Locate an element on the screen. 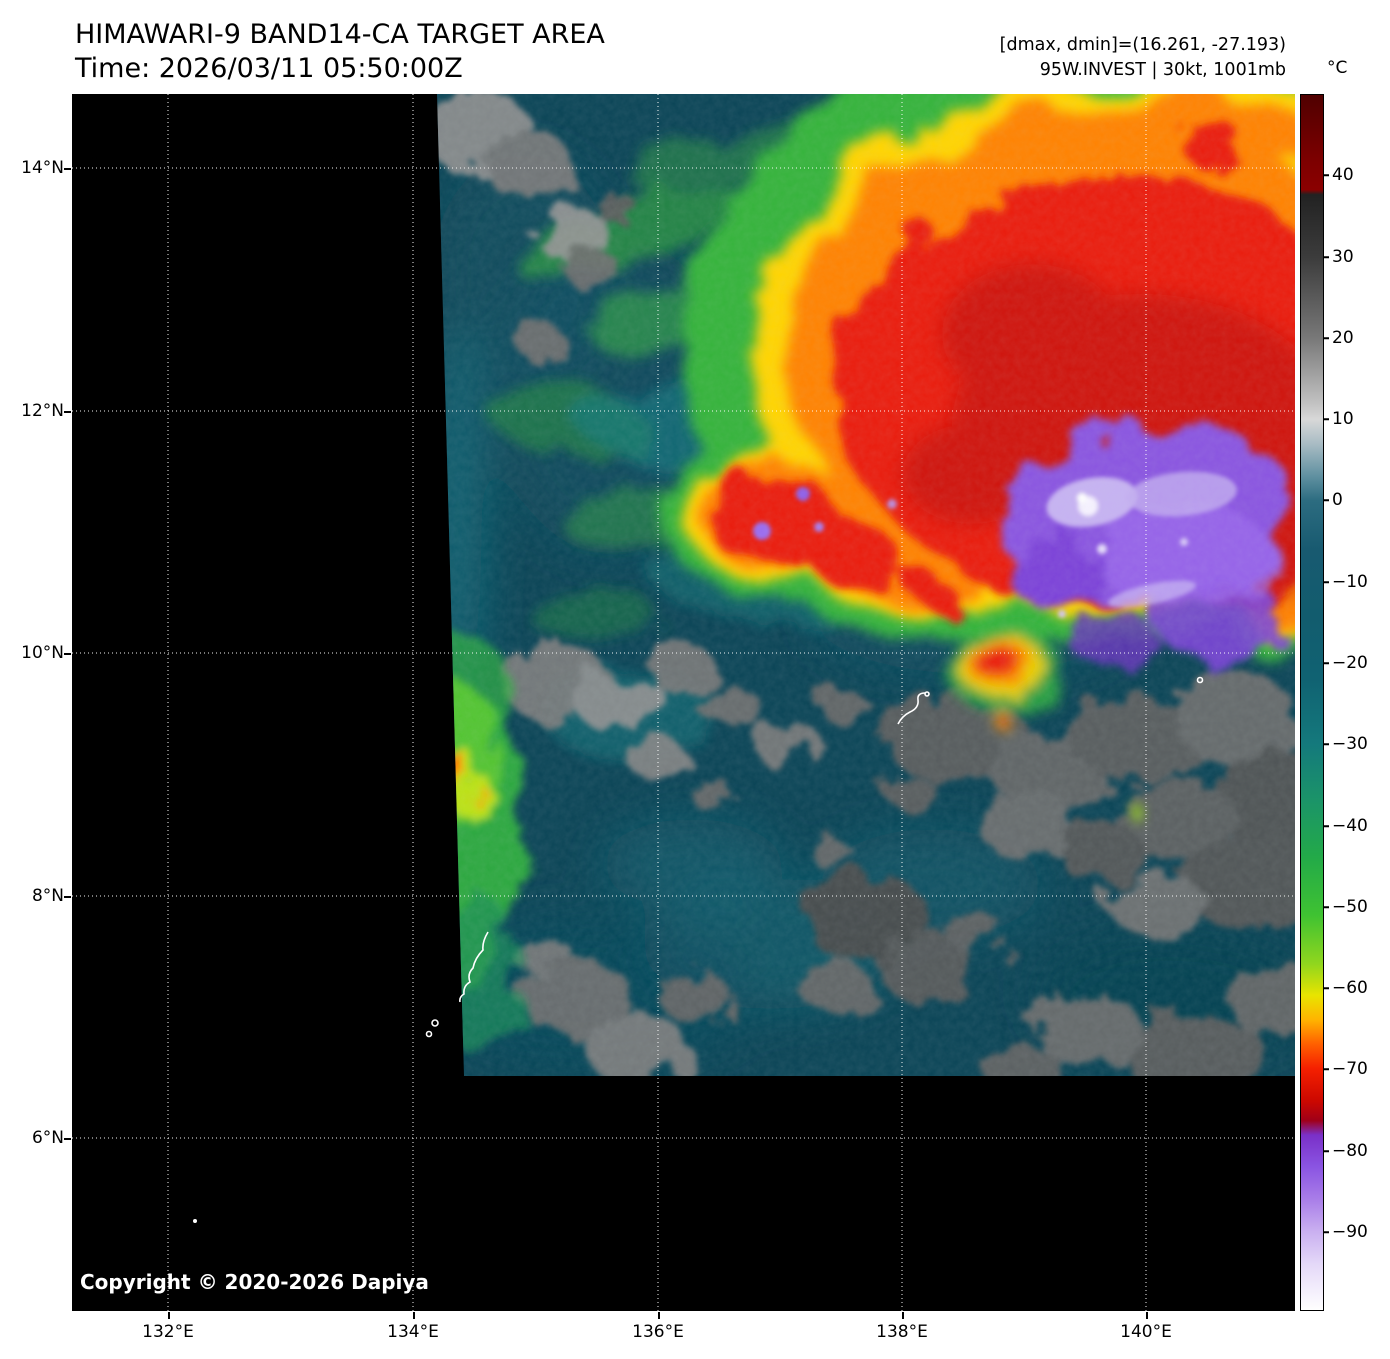 The height and width of the screenshot is (1359, 1390). lon-tick-label: 134°E is located at coordinates (413, 1332).